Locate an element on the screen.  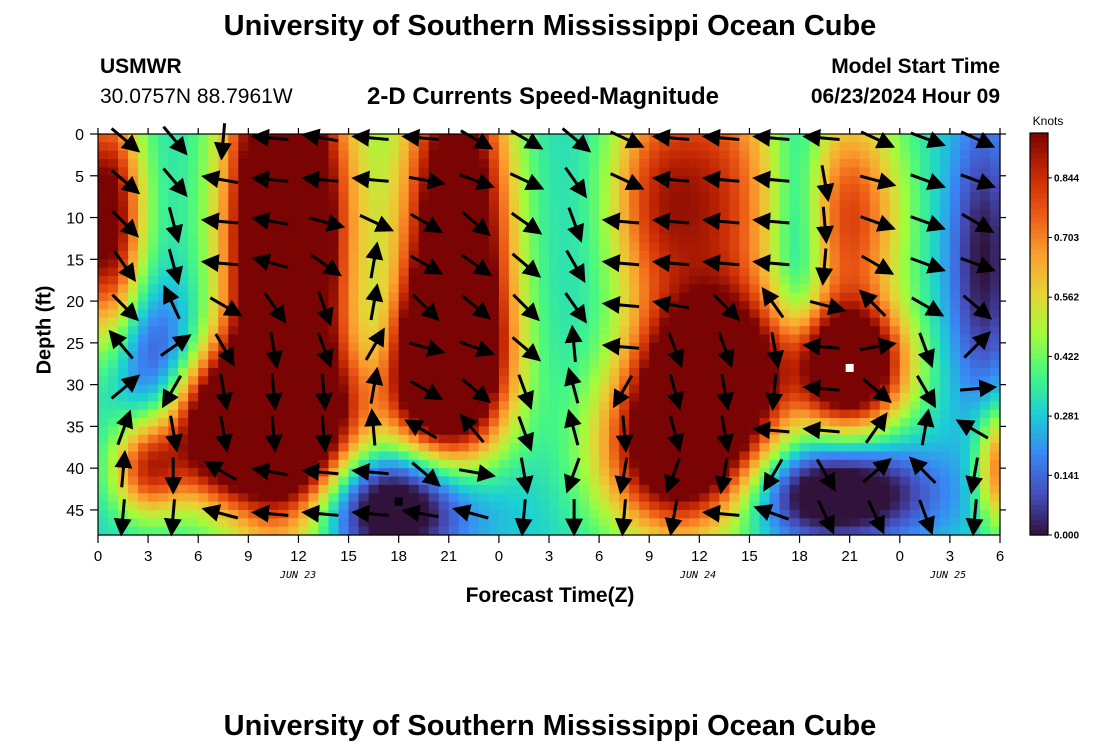
x-tick-label: 21 is located at coordinates (849, 556).